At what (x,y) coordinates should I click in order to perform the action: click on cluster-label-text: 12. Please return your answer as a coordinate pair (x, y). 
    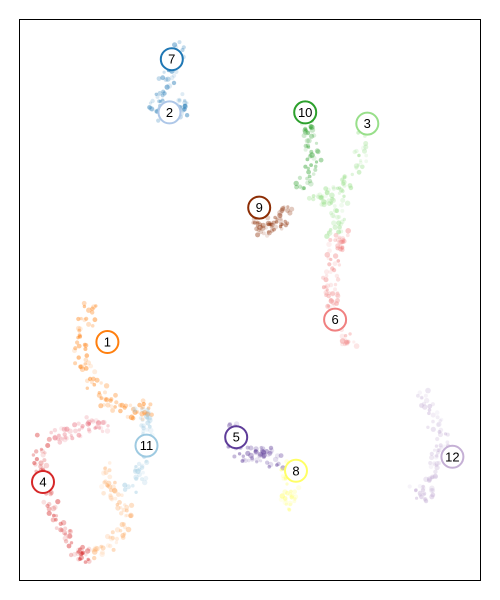
    Looking at the image, I should click on (452, 456).